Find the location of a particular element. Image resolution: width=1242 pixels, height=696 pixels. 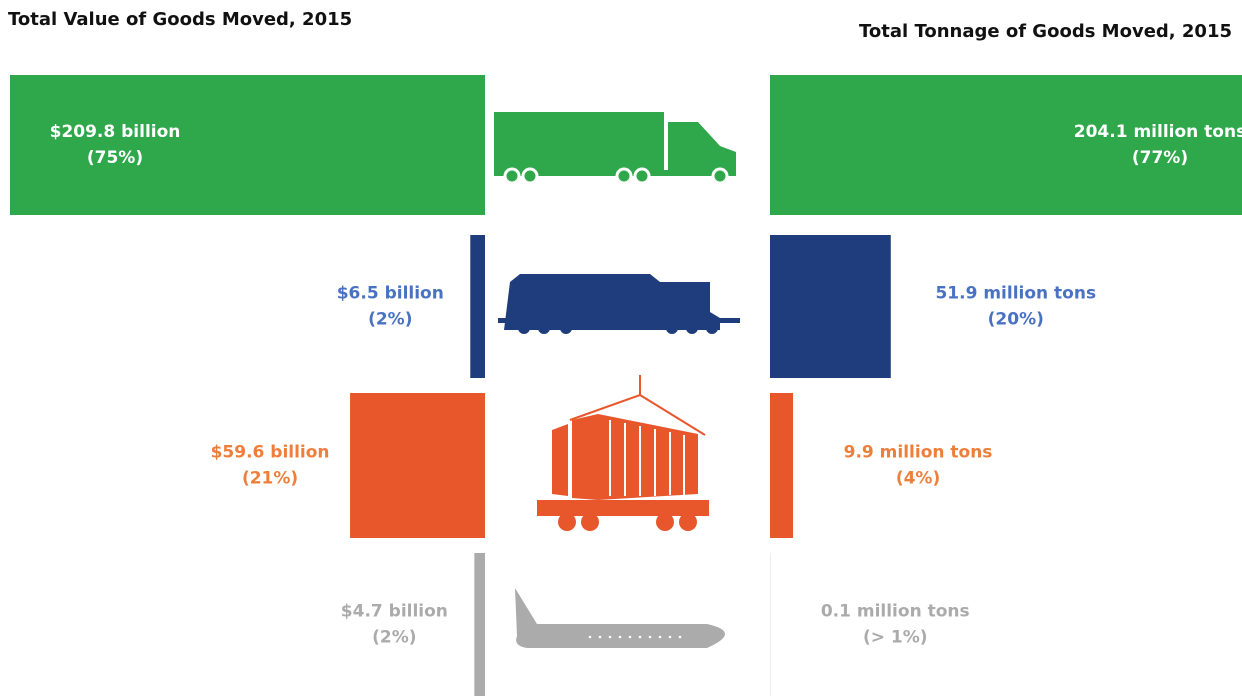

share-label: (20%) is located at coordinates (1016, 320).